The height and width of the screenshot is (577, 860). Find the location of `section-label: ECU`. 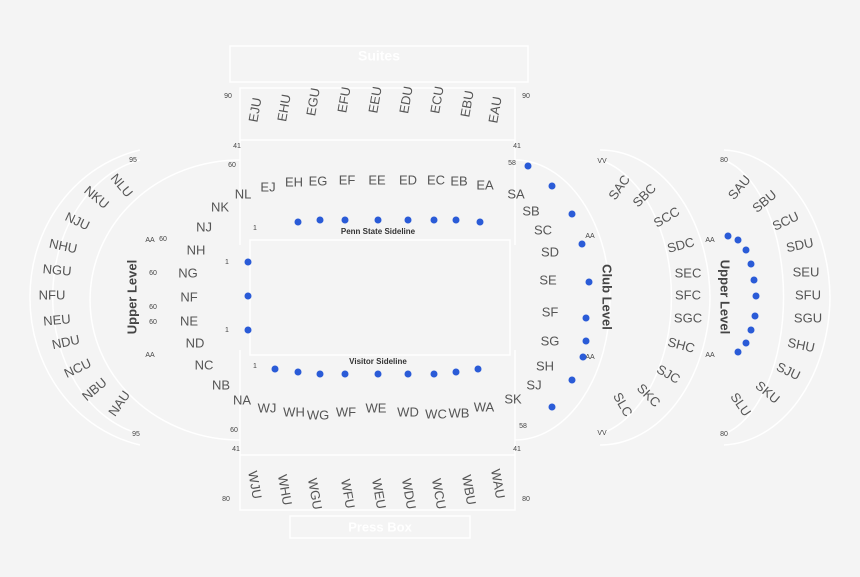

section-label: ECU is located at coordinates (437, 100).